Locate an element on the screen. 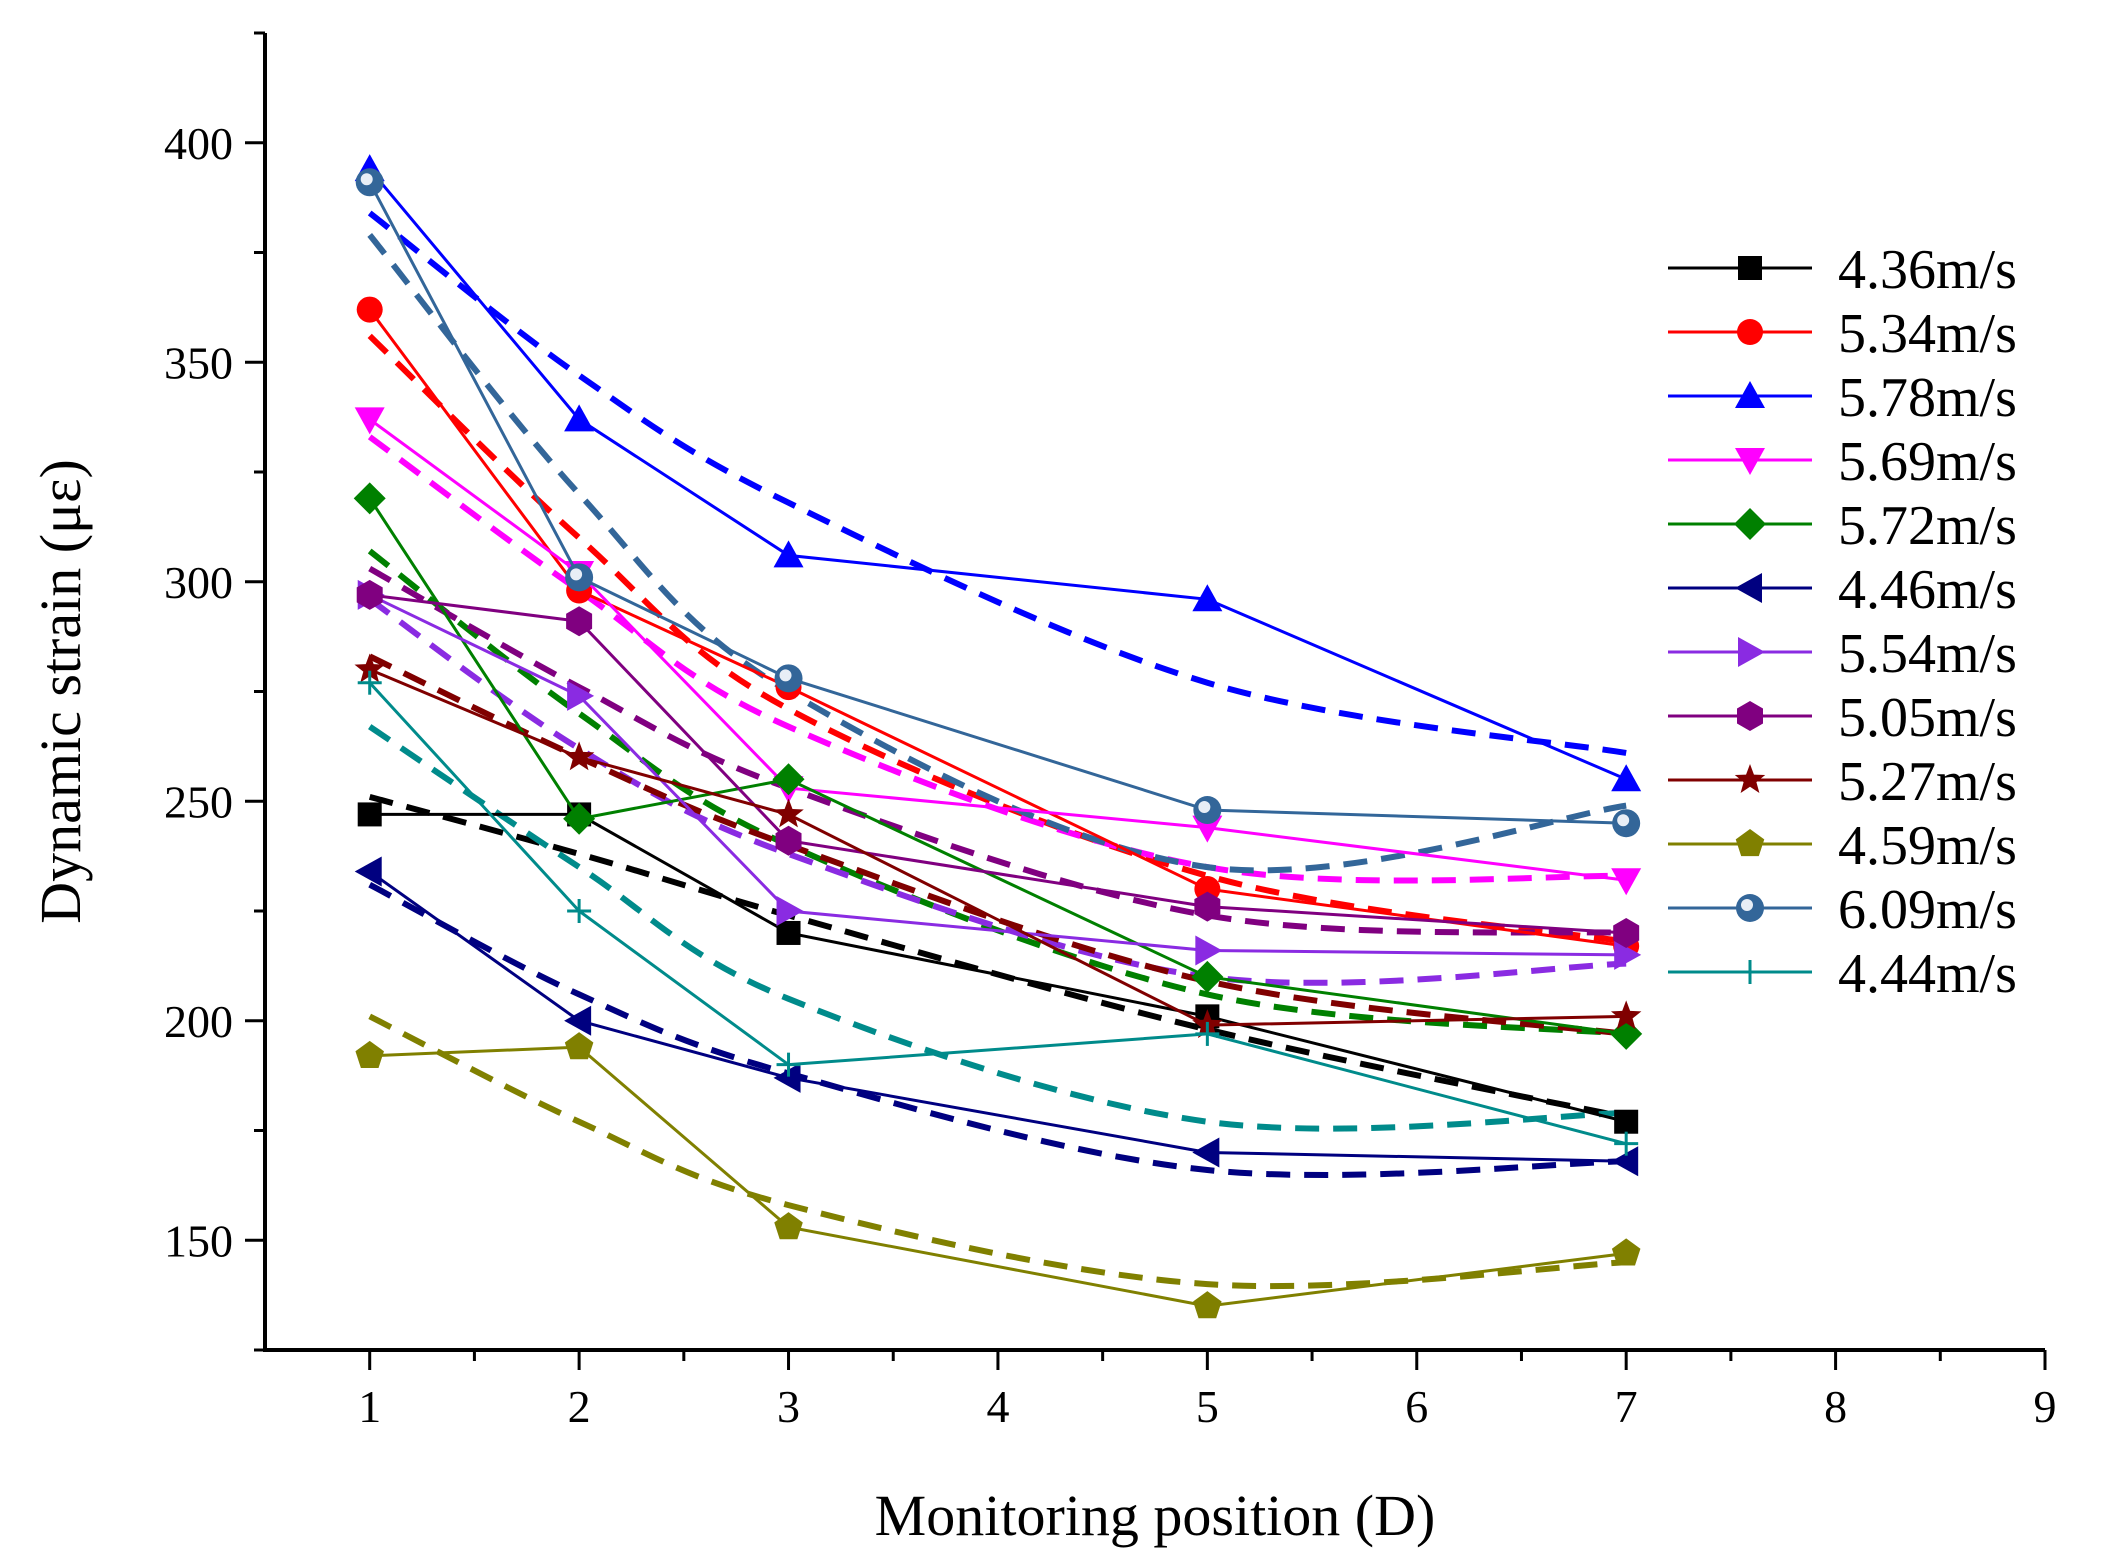 The image size is (2106, 1565). legend-label: 5.05m/s is located at coordinates (1927, 718).